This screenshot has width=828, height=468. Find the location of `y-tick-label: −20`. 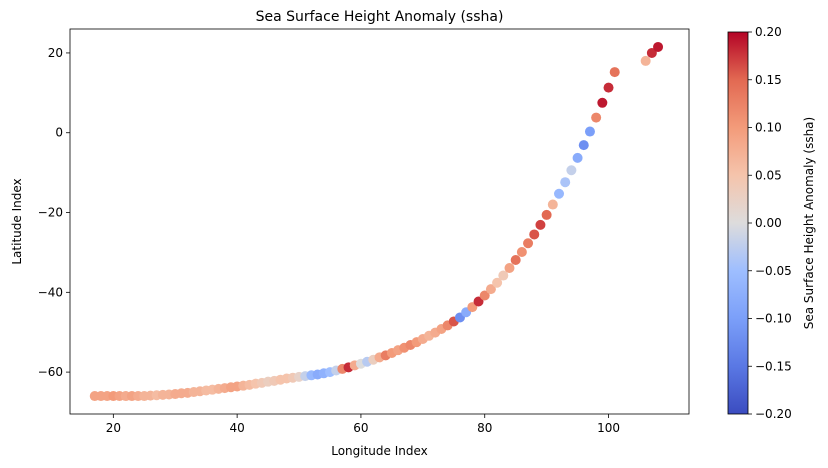

y-tick-label: −20 is located at coordinates (50, 213).